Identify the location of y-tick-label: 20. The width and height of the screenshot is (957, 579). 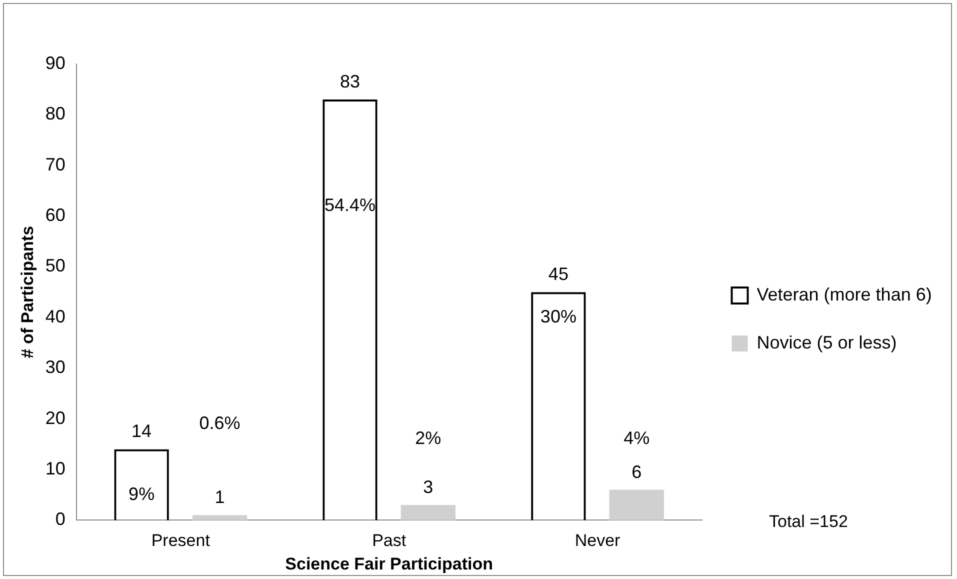
(55, 418).